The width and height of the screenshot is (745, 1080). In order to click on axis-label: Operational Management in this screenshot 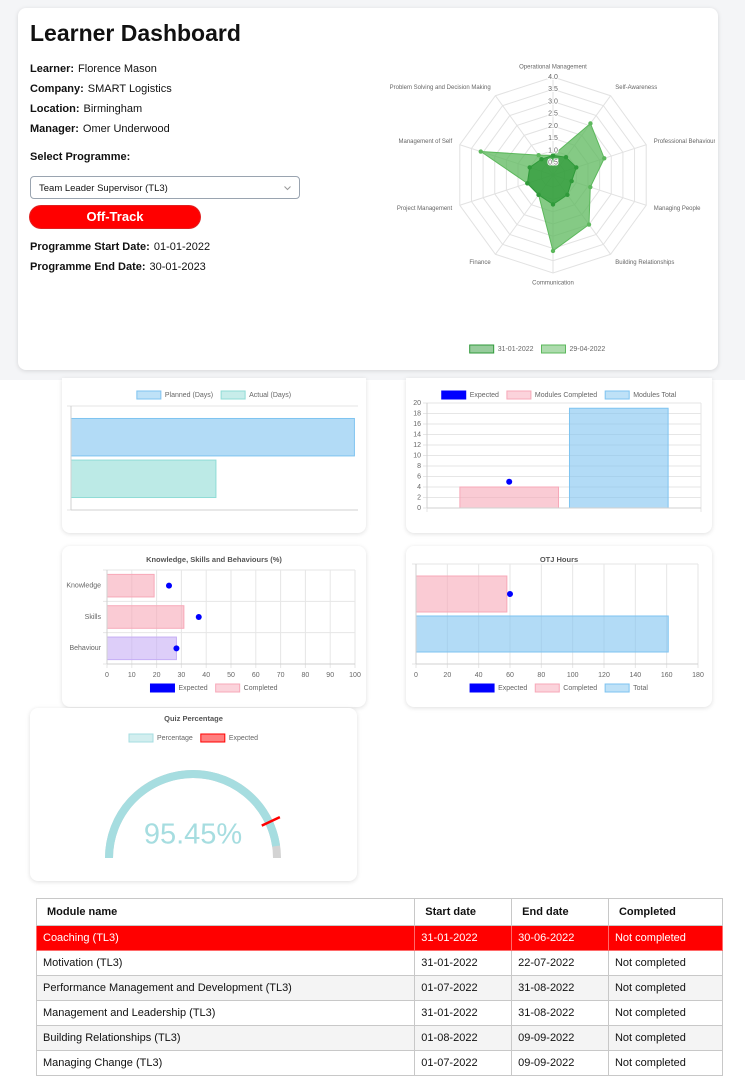, I will do `click(553, 68)`.